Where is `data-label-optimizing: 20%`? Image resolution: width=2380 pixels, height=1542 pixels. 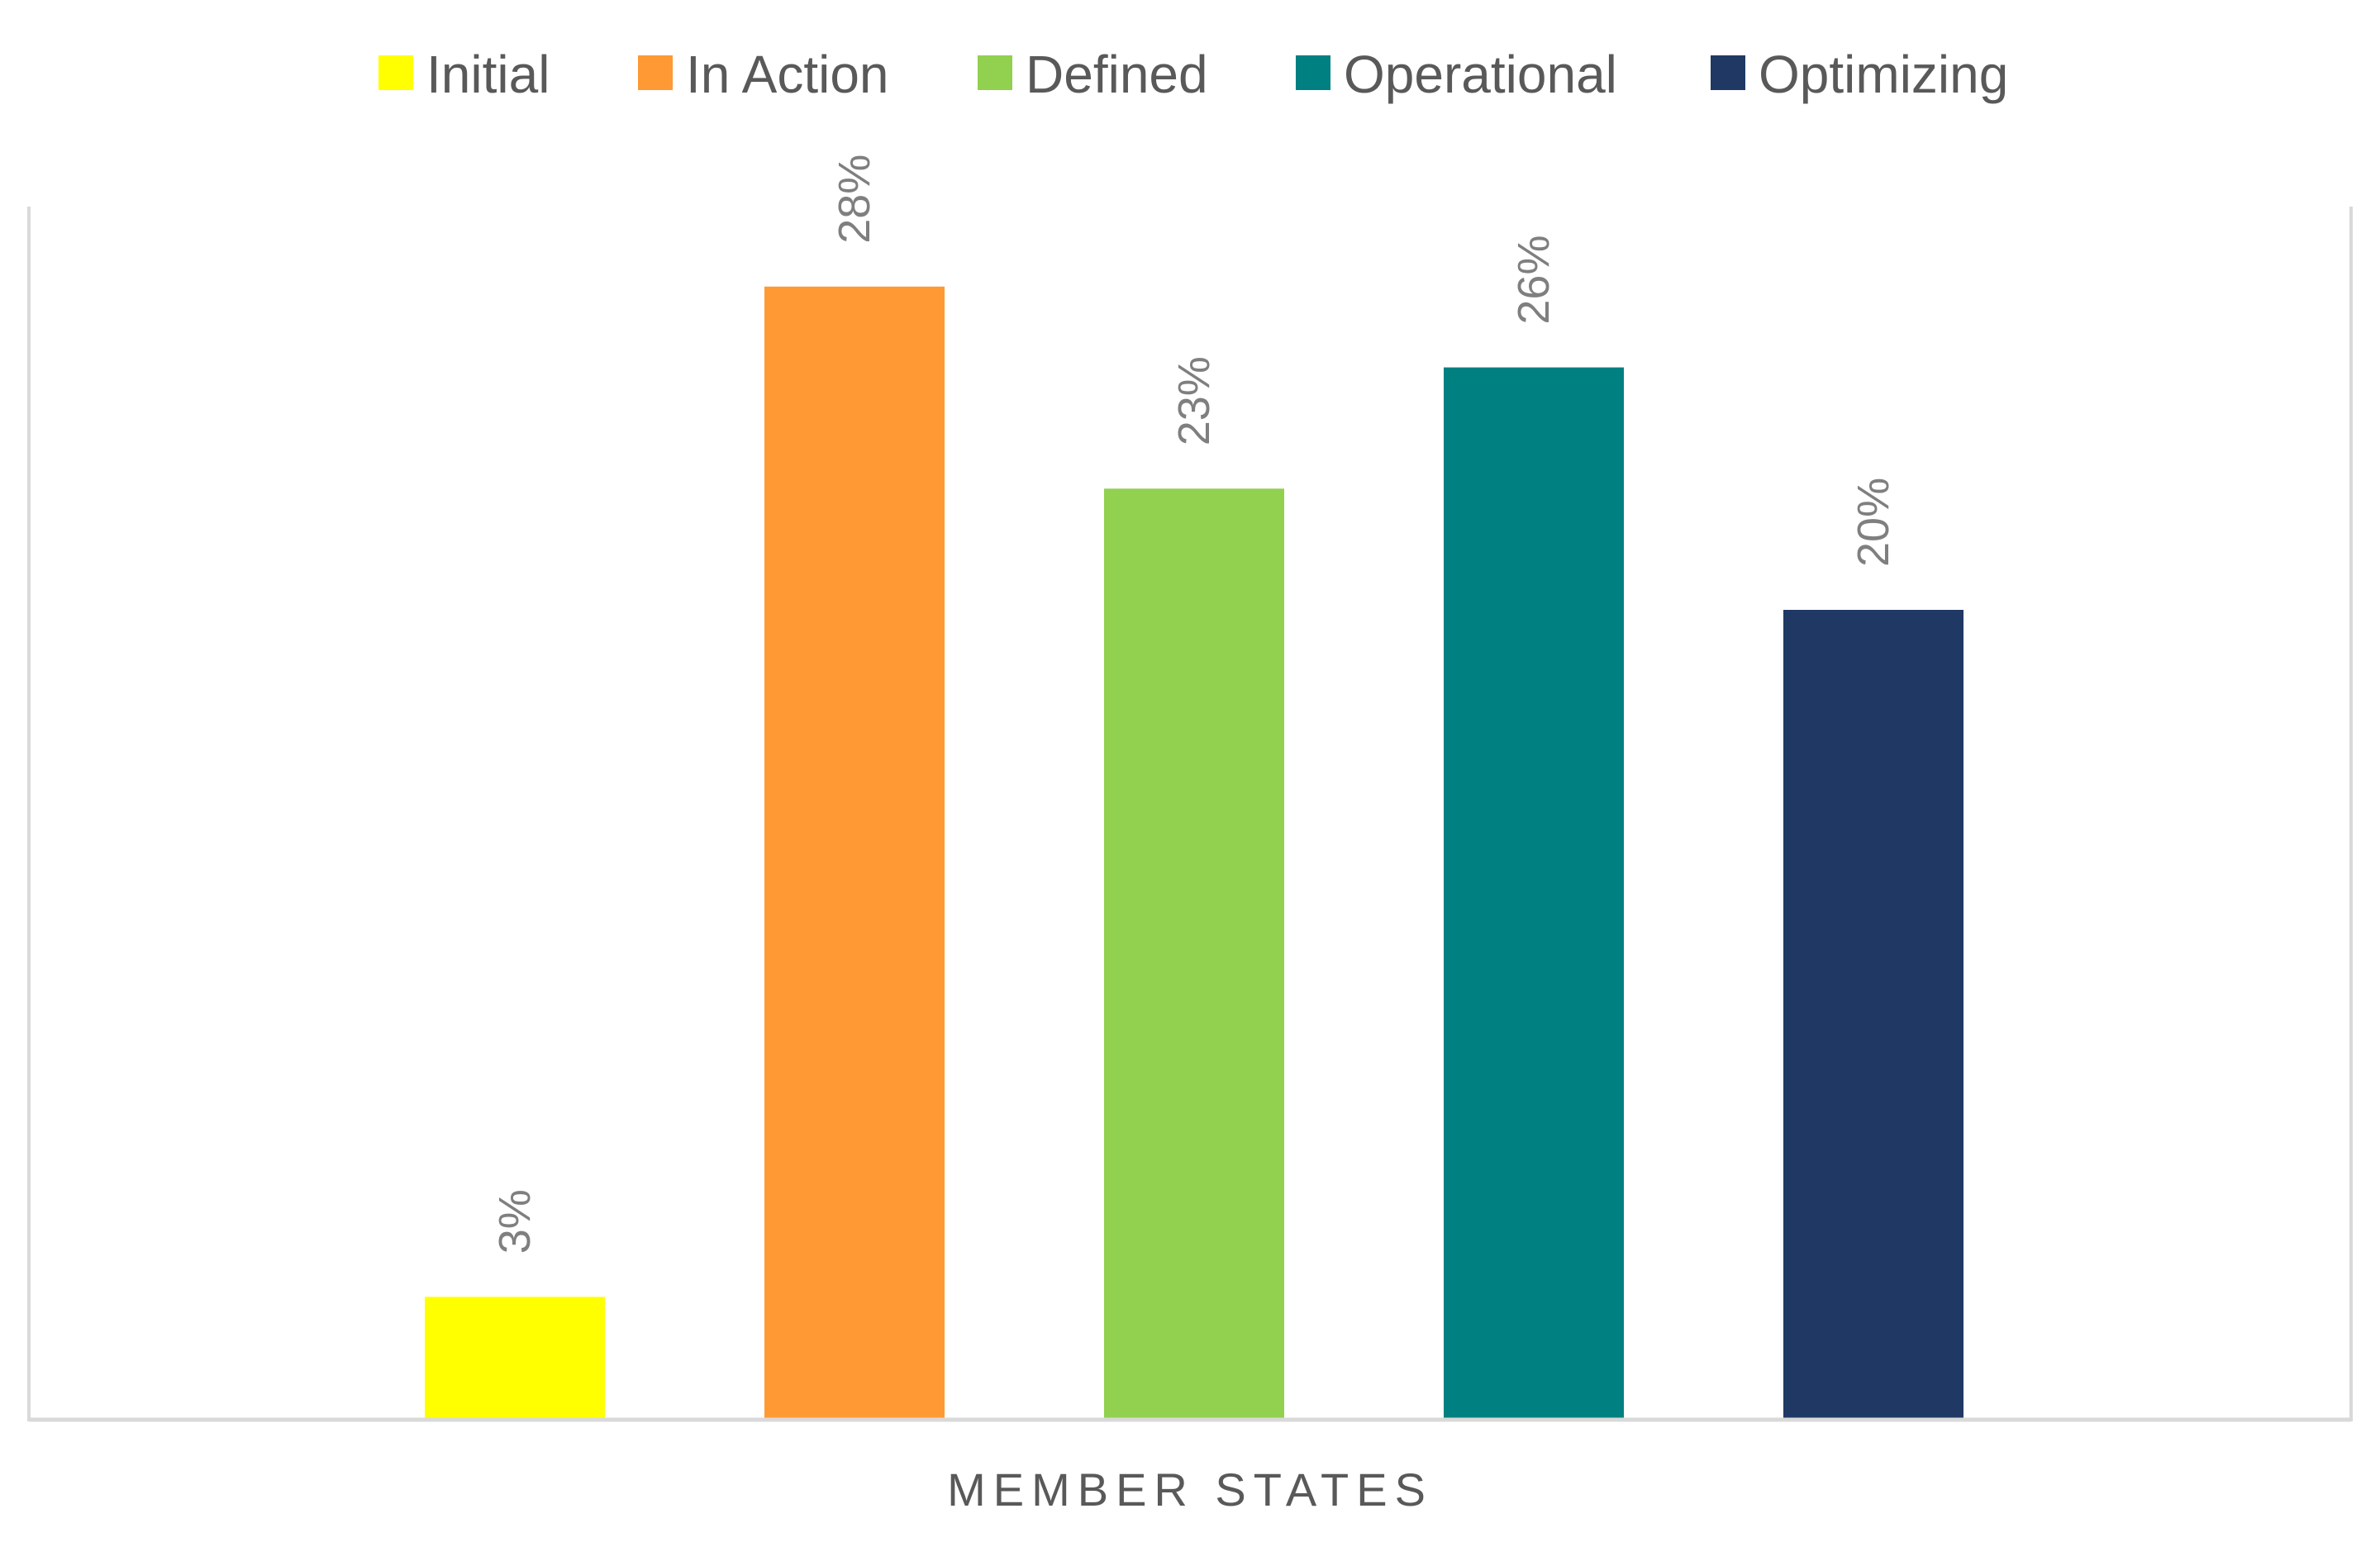
data-label-optimizing: 20% is located at coordinates (1873, 522).